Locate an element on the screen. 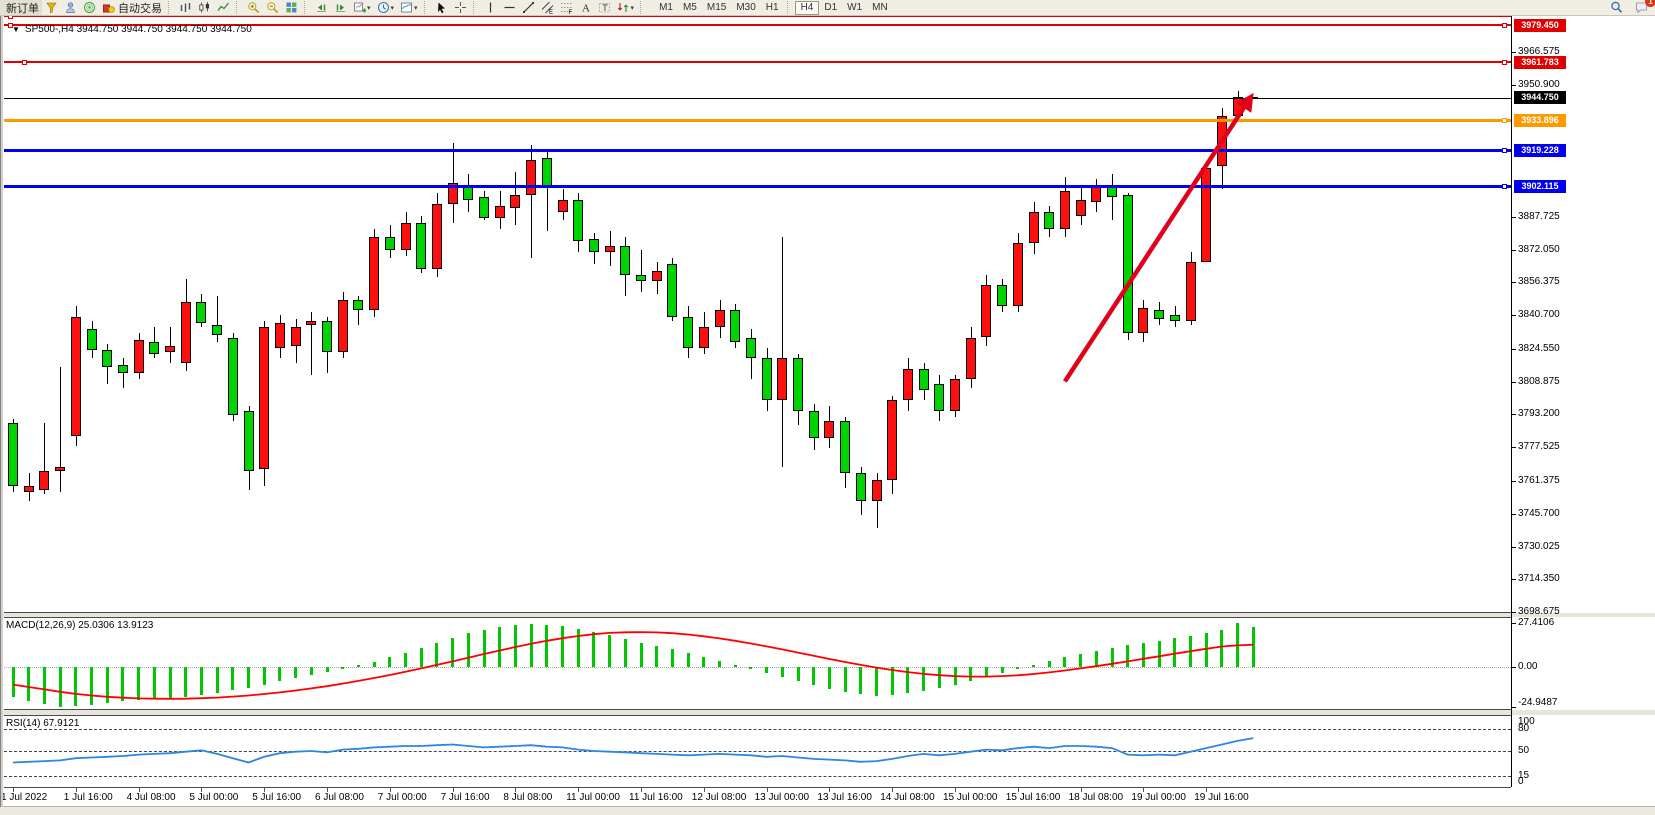  period-clock-icon: ▾ is located at coordinates (386, 7).